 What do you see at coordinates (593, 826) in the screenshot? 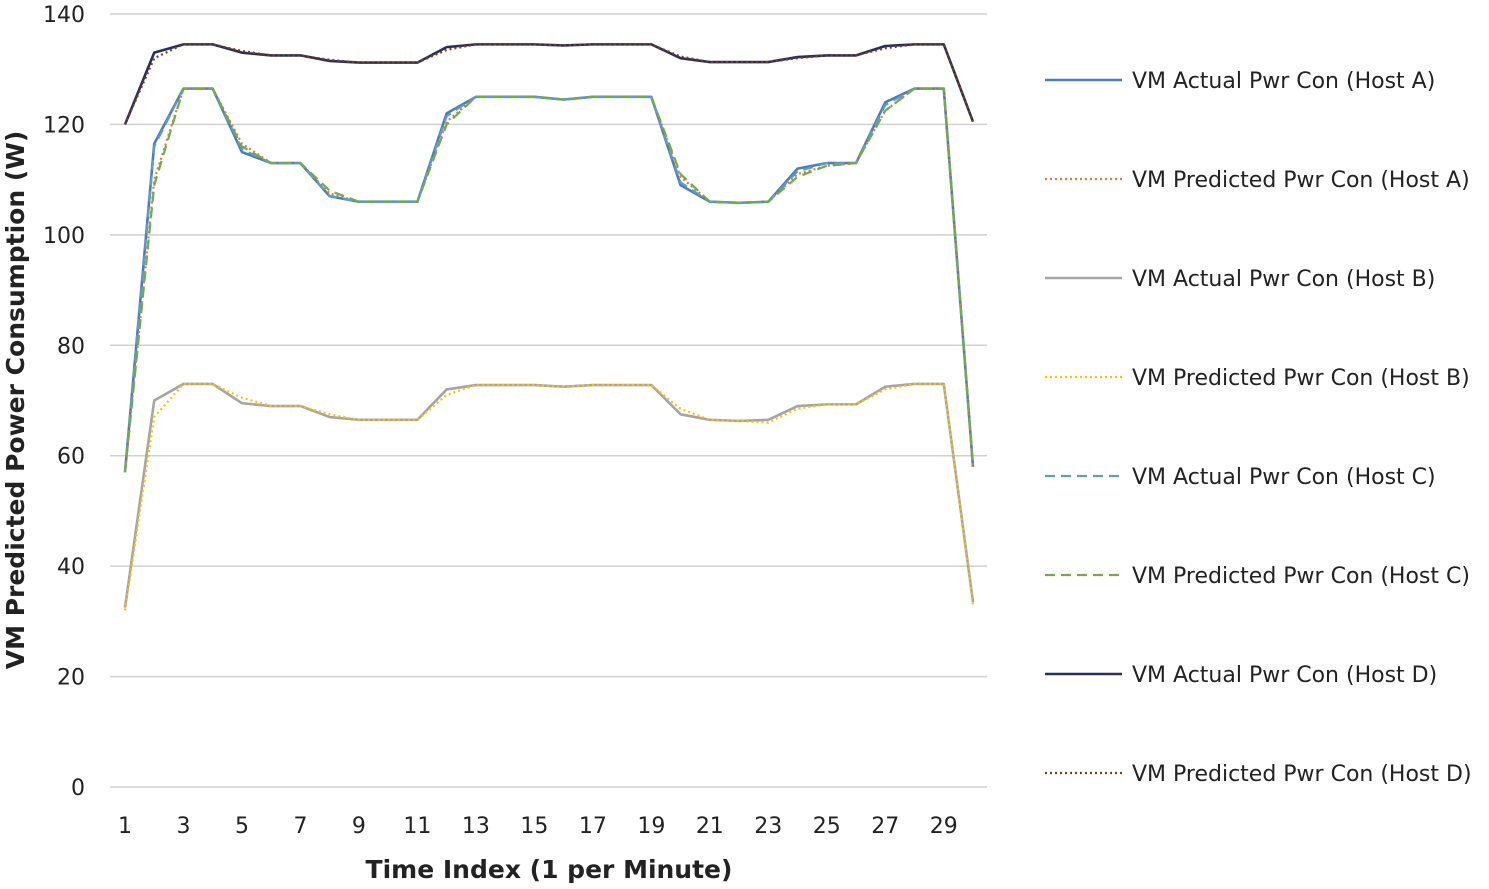
I see `x-tick-label: 17` at bounding box center [593, 826].